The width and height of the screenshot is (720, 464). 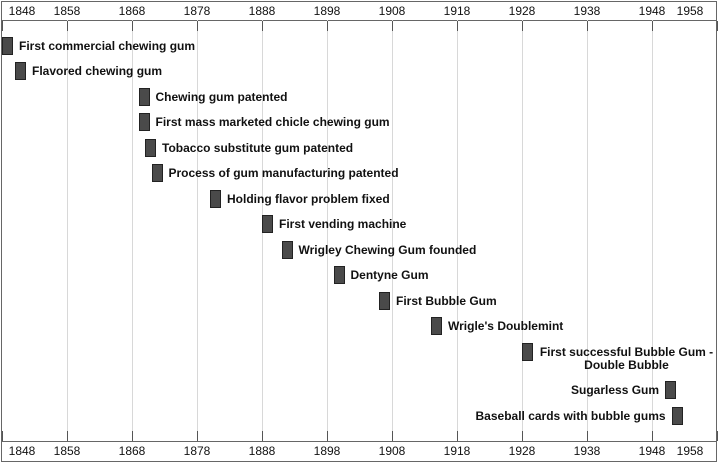 I want to click on tick-label-top: 1878, so click(x=197, y=11).